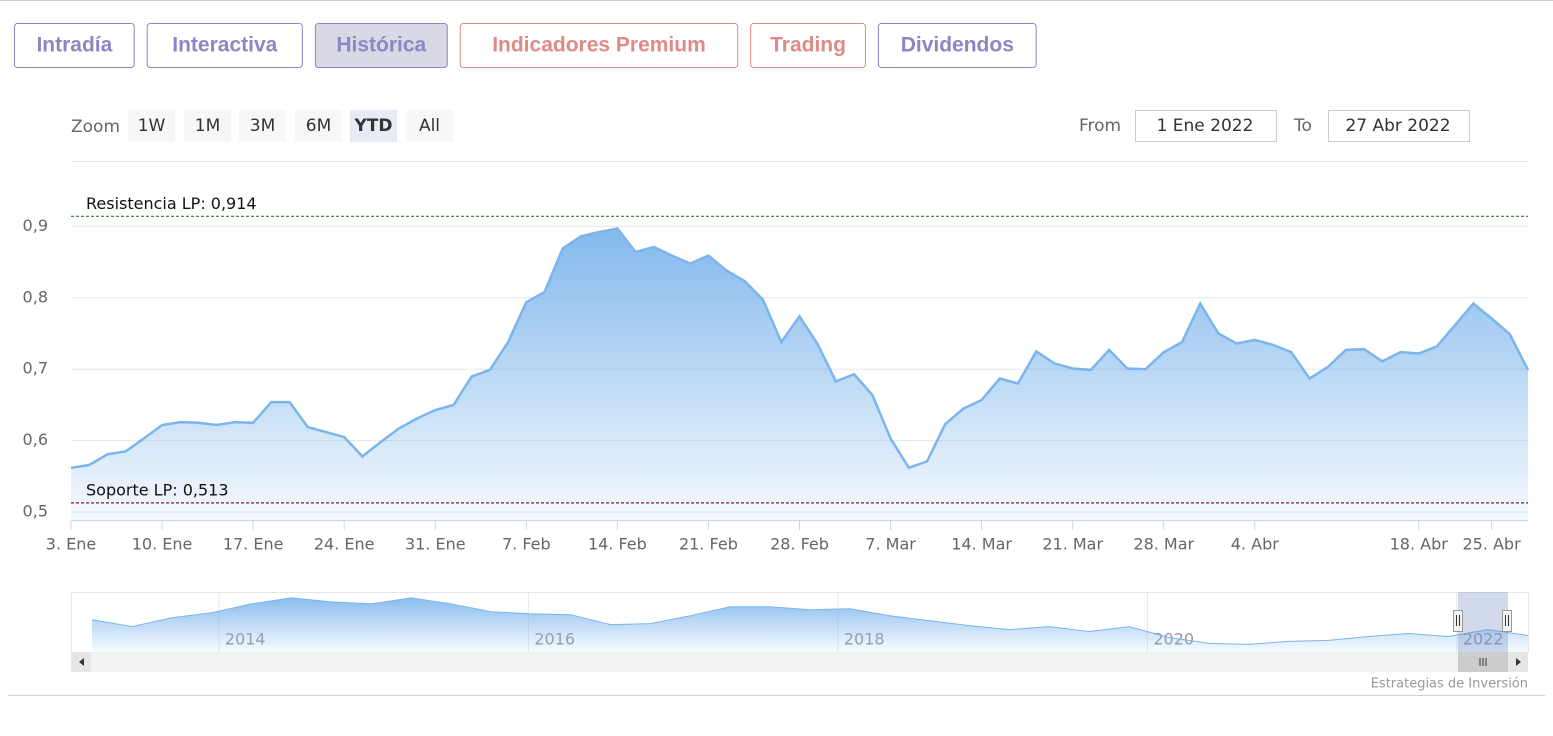  I want to click on x-tick-label: 18. Abr, so click(1419, 544).